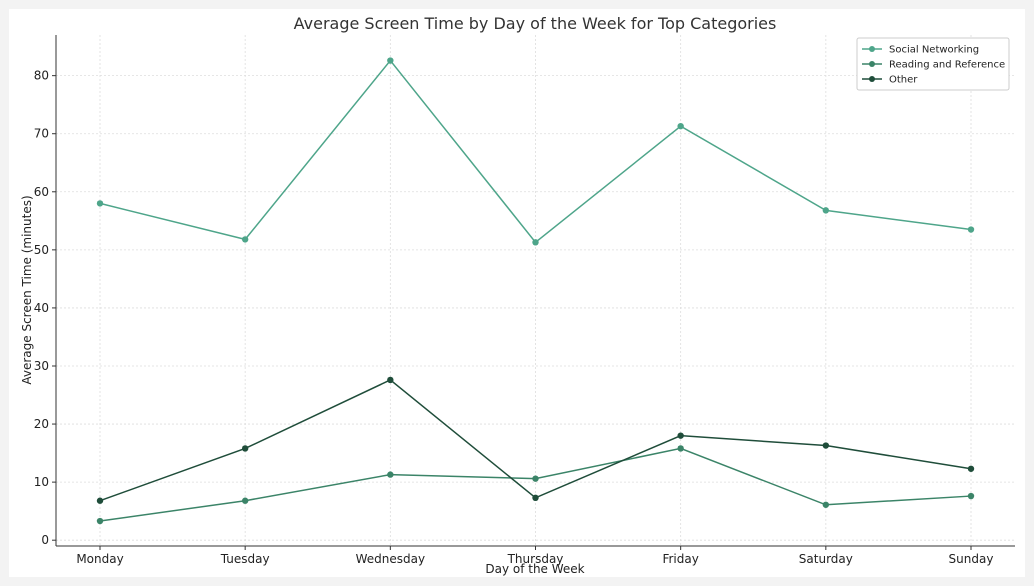 This screenshot has height=586, width=1034. What do you see at coordinates (41, 482) in the screenshot?
I see `y-tick-label: 10` at bounding box center [41, 482].